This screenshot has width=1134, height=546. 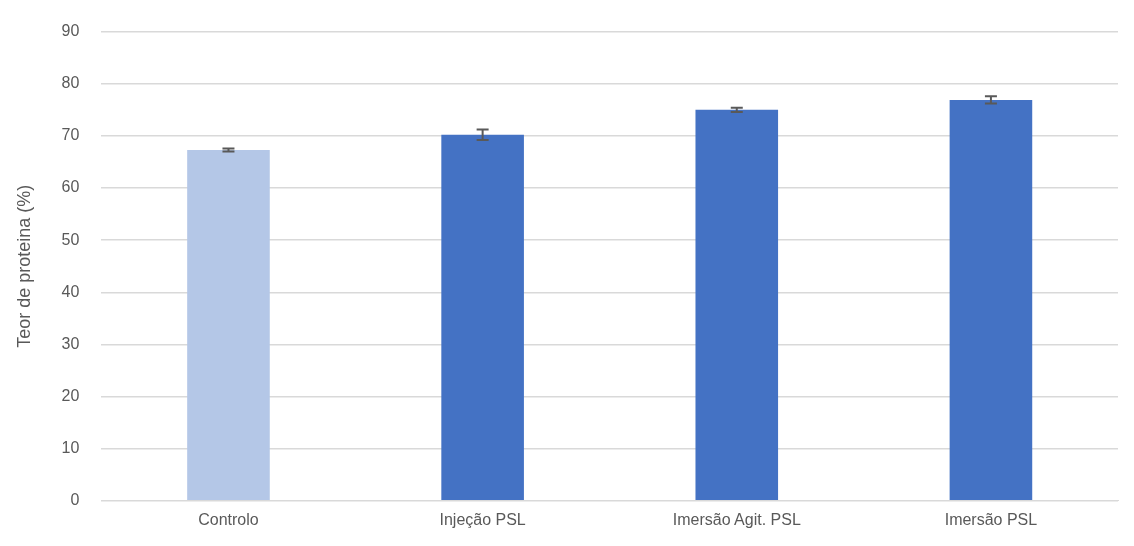 What do you see at coordinates (70, 187) in the screenshot?
I see `y-tick-label: 60` at bounding box center [70, 187].